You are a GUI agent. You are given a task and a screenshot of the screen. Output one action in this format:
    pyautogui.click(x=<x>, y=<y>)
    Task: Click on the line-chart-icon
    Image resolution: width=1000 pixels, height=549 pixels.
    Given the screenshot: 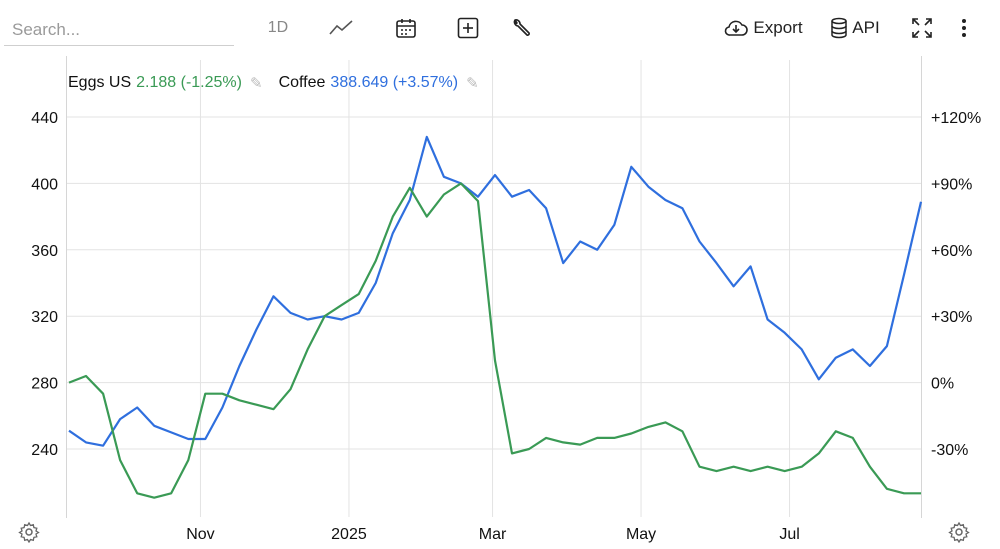 What is the action you would take?
    pyautogui.click(x=341, y=28)
    